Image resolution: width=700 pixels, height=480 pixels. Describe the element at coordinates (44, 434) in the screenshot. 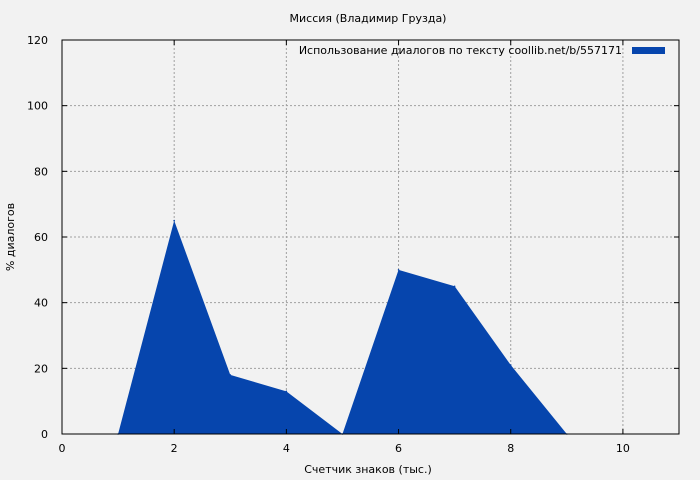

I see `y-tick-label: 0` at that location.